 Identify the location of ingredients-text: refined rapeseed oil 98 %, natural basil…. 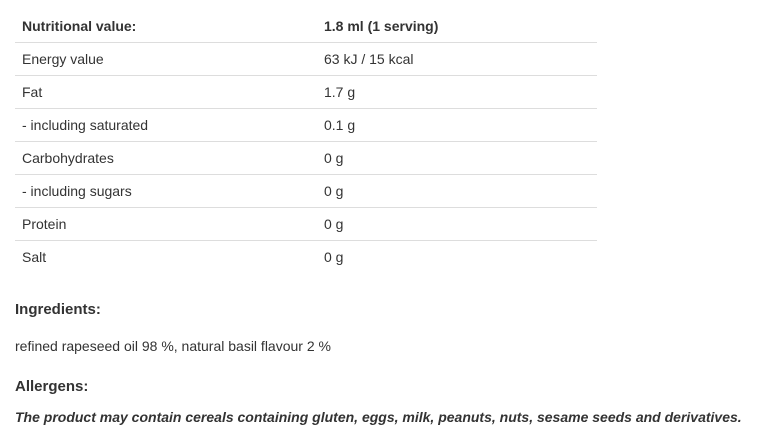
(173, 346).